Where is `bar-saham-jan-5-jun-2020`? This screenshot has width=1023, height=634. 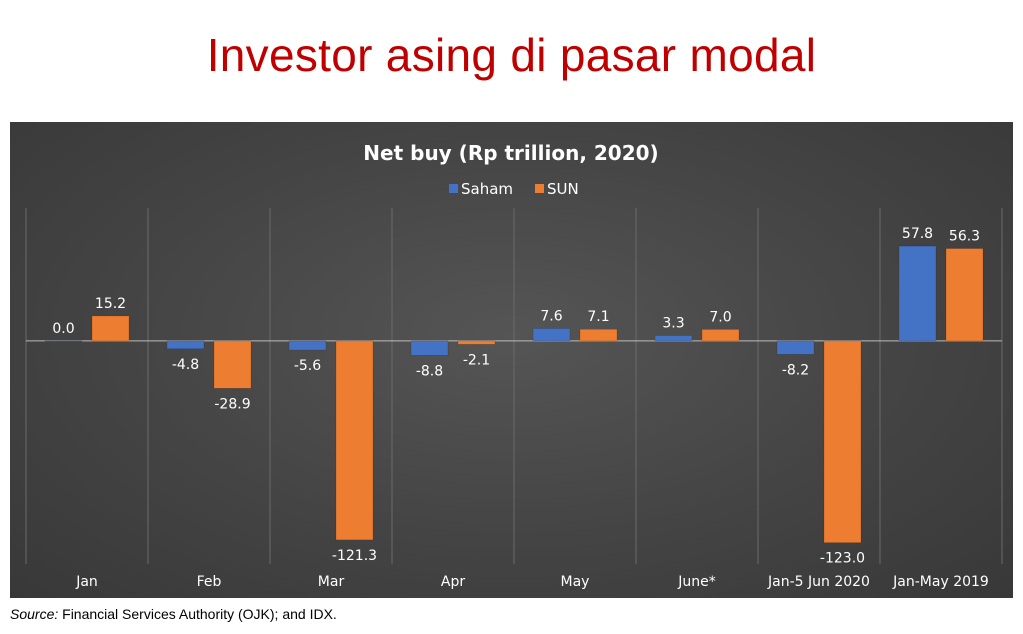 bar-saham-jan-5-jun-2020 is located at coordinates (795, 347).